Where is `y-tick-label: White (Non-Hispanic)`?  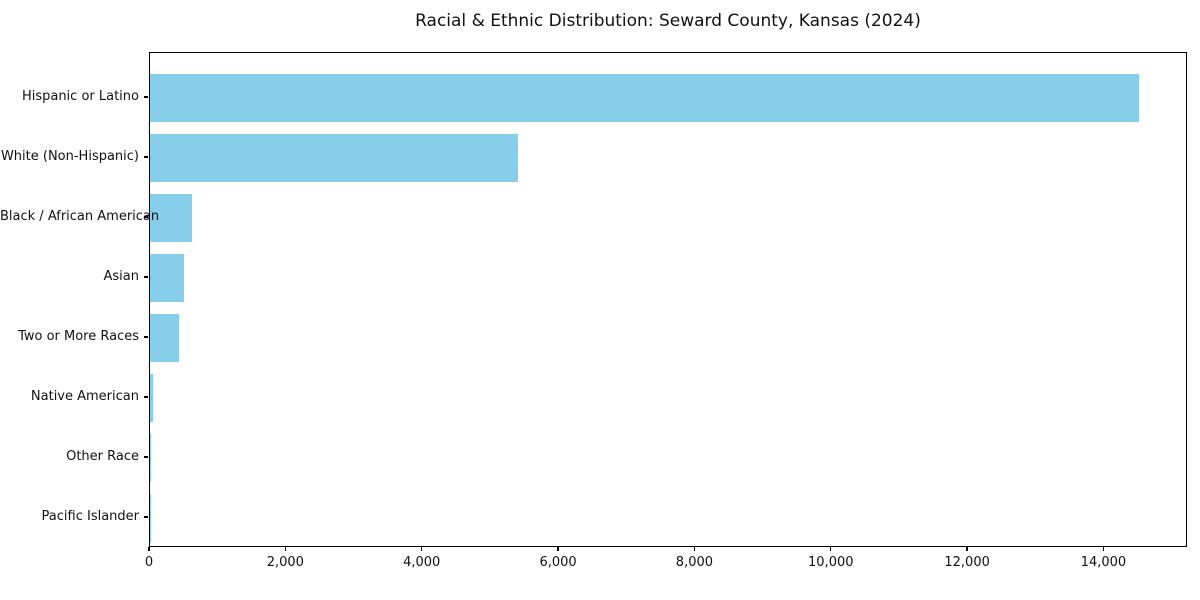 y-tick-label: White (Non-Hispanic) is located at coordinates (69, 156).